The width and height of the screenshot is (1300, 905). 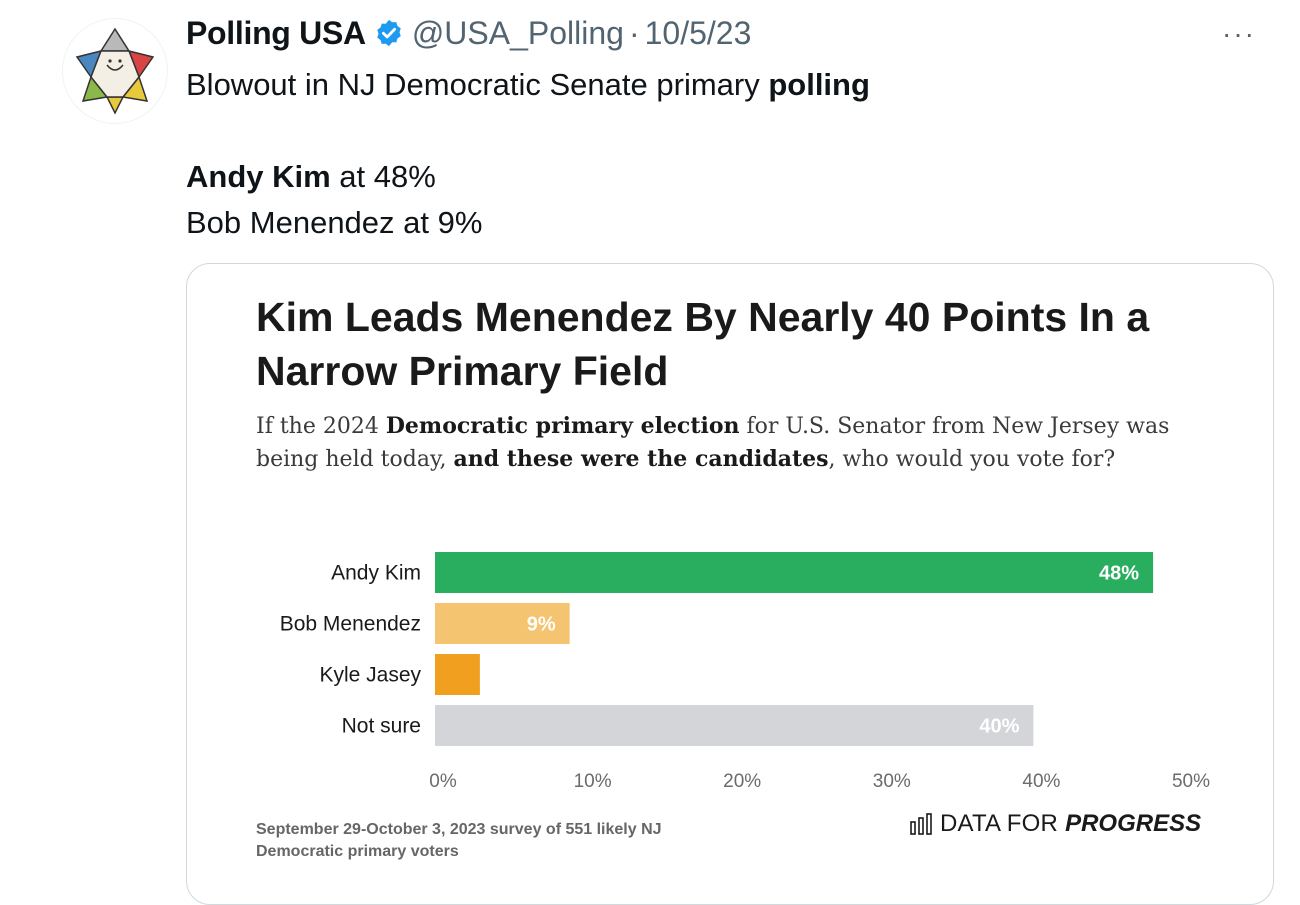 What do you see at coordinates (370, 675) in the screenshot?
I see `category-label: Kyle Jasey` at bounding box center [370, 675].